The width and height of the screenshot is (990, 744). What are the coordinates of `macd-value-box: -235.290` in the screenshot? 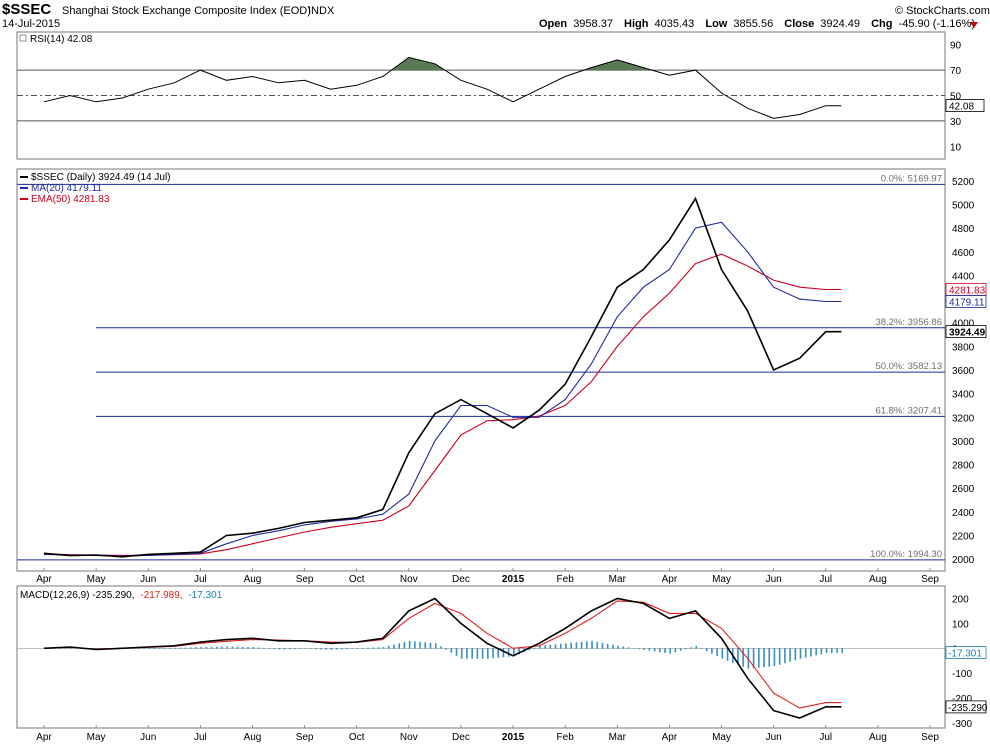 It's located at (966, 707).